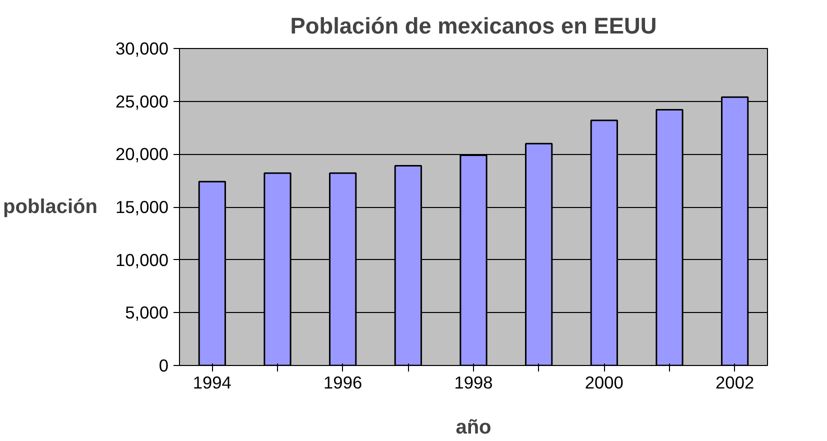  Describe the element at coordinates (142, 207) in the screenshot. I see `y-tick-label: 15,000` at that location.